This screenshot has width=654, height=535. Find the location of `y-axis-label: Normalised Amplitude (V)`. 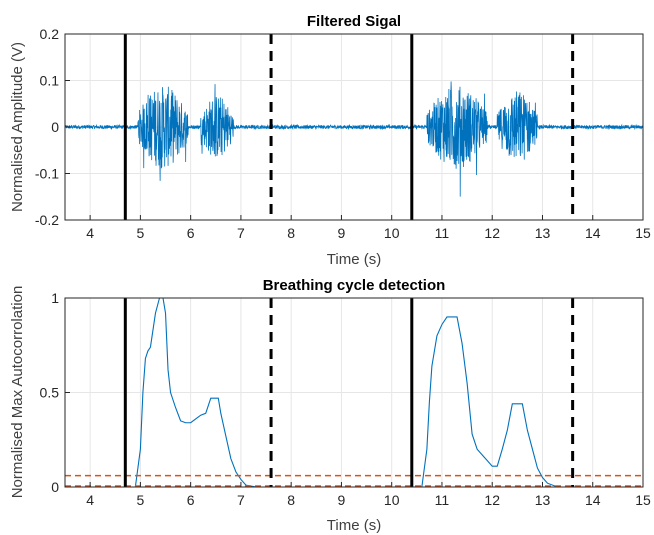

y-axis-label: Normalised Amplitude (V) is located at coordinates (17, 127).